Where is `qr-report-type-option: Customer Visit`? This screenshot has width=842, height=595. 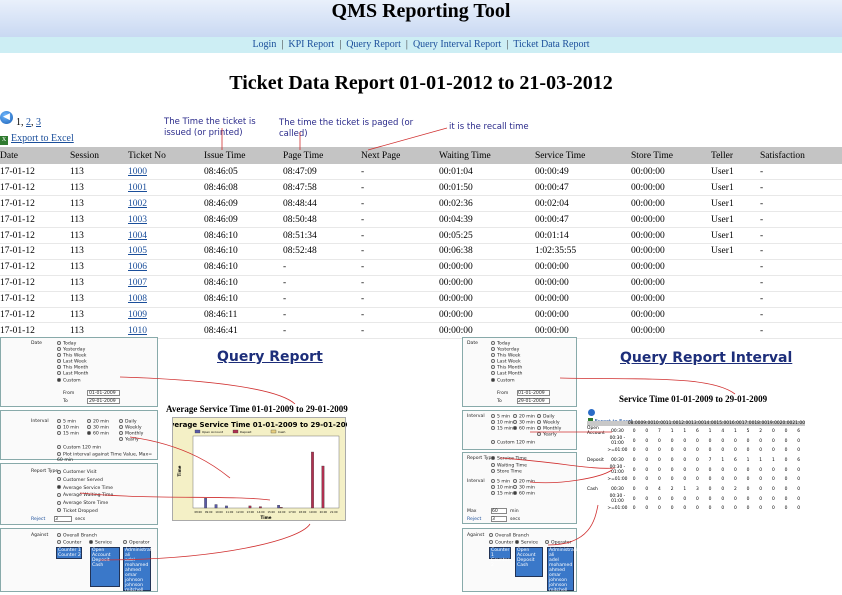 qr-report-type-option: Customer Visit is located at coordinates (85, 473).